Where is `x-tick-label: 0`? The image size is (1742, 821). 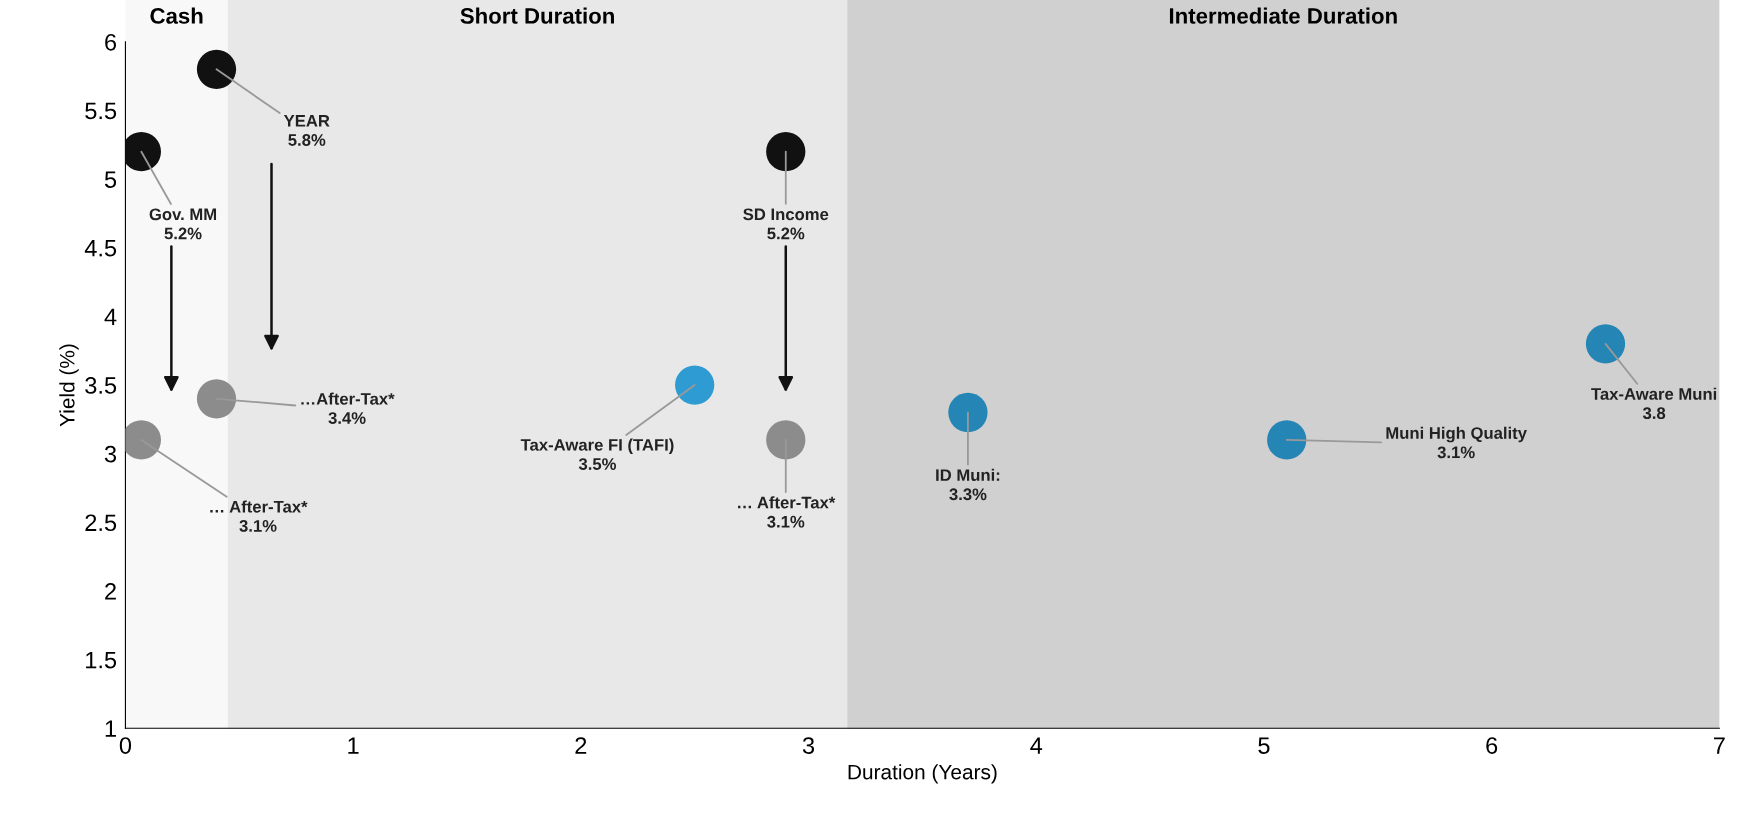
x-tick-label: 0 is located at coordinates (125, 745).